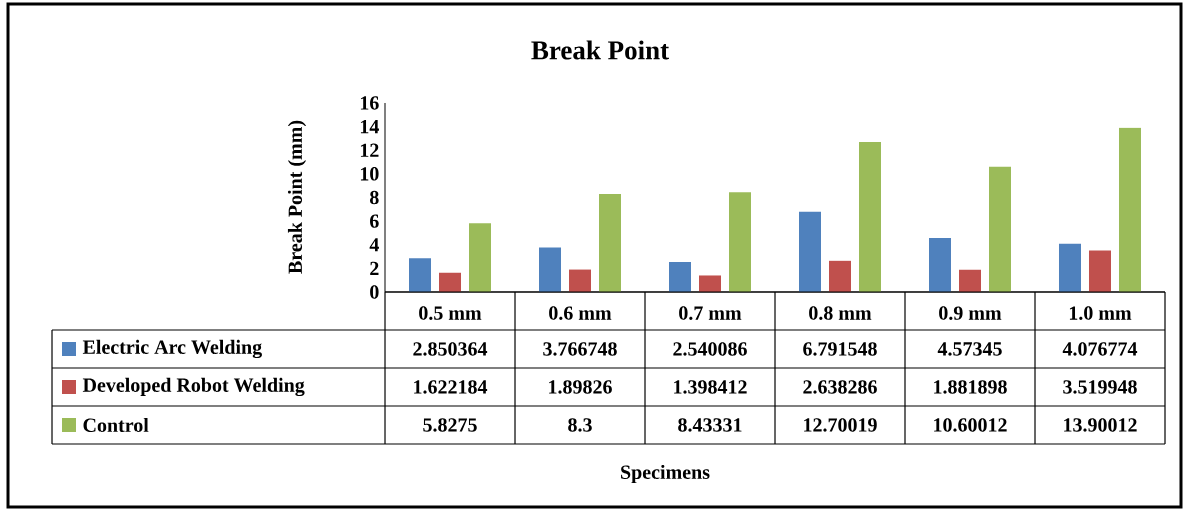  What do you see at coordinates (665, 474) in the screenshot?
I see `text: Specimens` at bounding box center [665, 474].